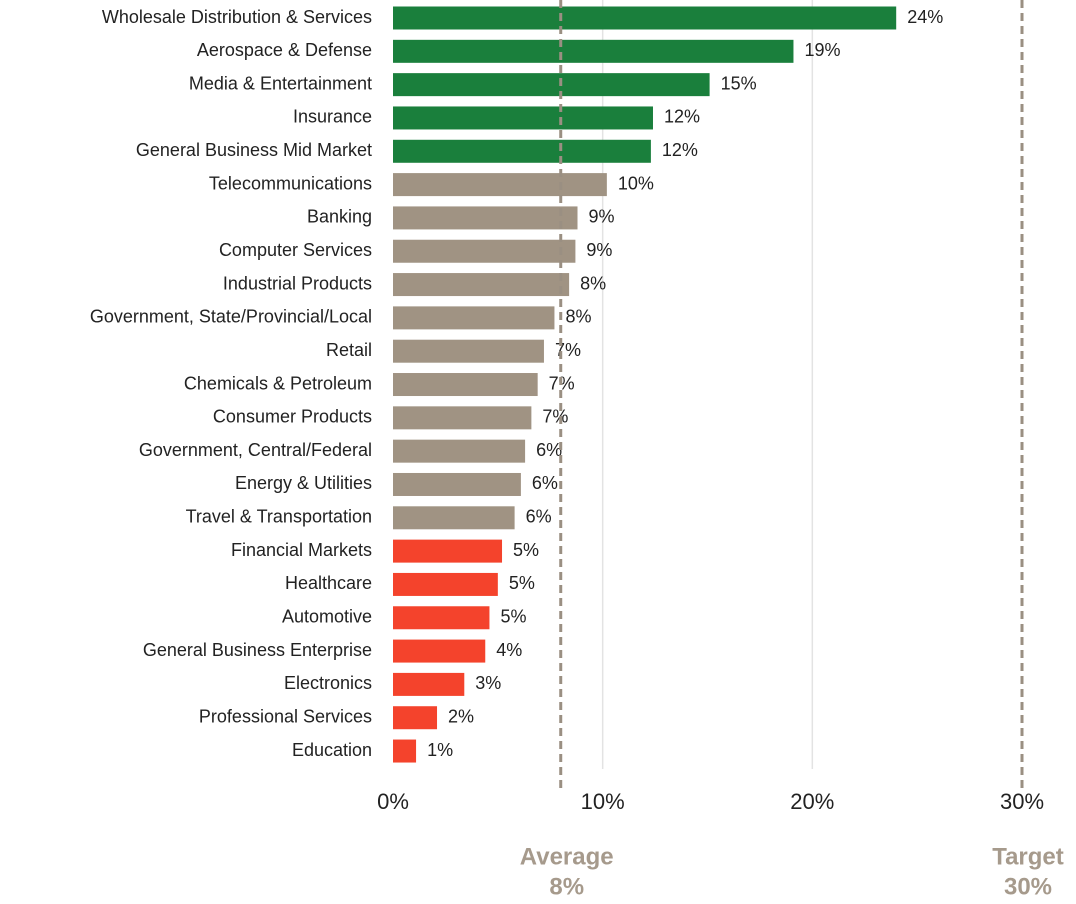  Describe the element at coordinates (603, 801) in the screenshot. I see `x-tick-label: 10%` at that location.